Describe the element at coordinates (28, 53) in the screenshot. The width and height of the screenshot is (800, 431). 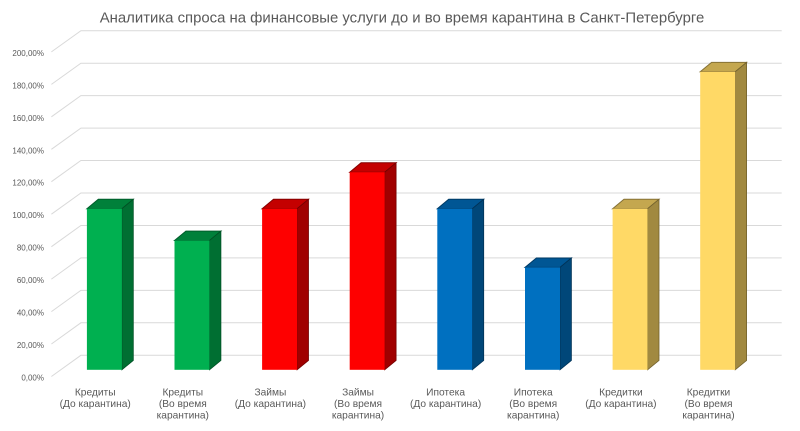
I see `svg-text: 200,00%` at that location.